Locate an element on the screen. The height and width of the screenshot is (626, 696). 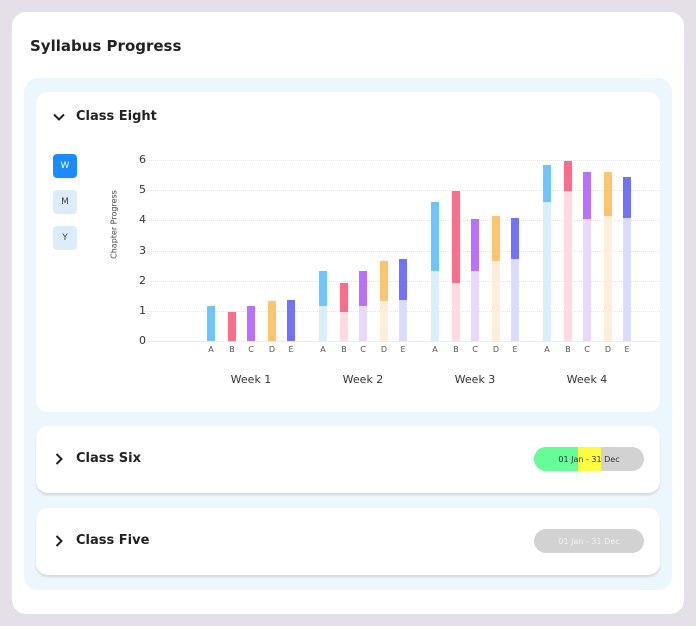
y-tick-label: 4 is located at coordinates (142, 220).